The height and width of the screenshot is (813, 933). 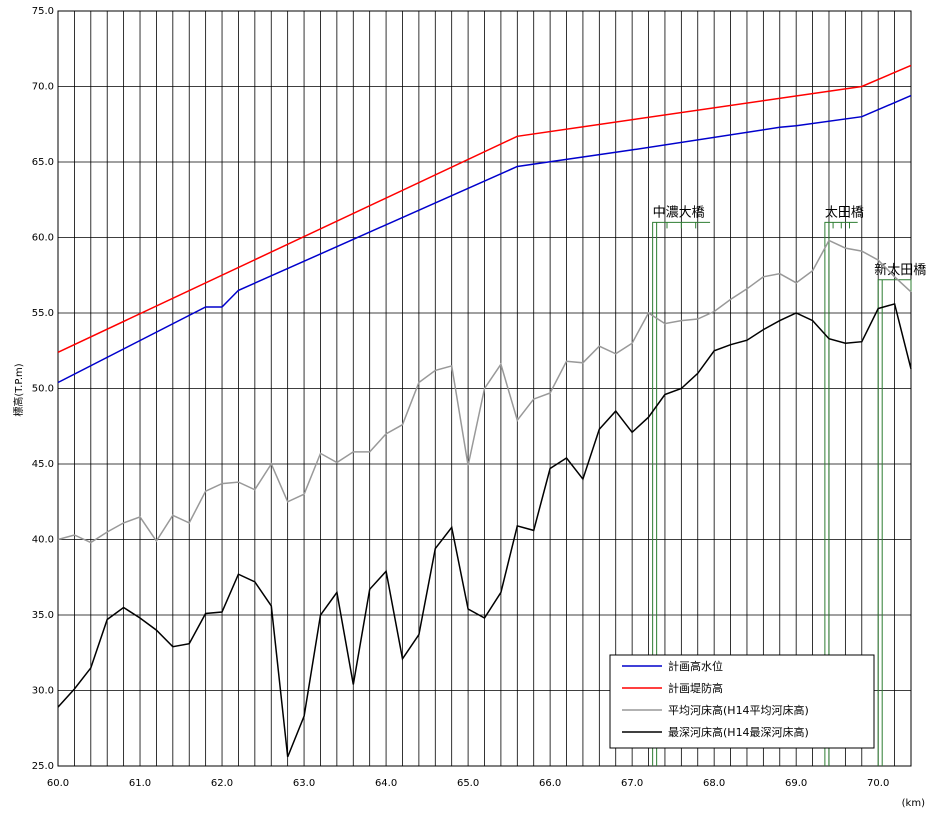 What do you see at coordinates (58, 783) in the screenshot?
I see `x-tick-label: 60.0` at bounding box center [58, 783].